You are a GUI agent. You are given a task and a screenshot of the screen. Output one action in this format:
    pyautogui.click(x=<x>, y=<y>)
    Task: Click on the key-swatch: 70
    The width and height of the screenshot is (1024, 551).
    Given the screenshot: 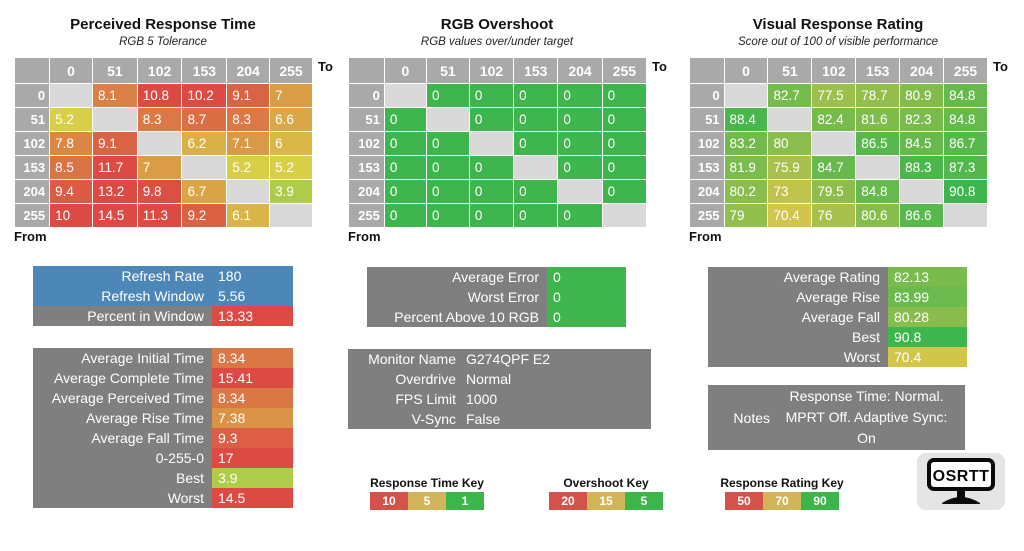 What is the action you would take?
    pyautogui.click(x=782, y=501)
    